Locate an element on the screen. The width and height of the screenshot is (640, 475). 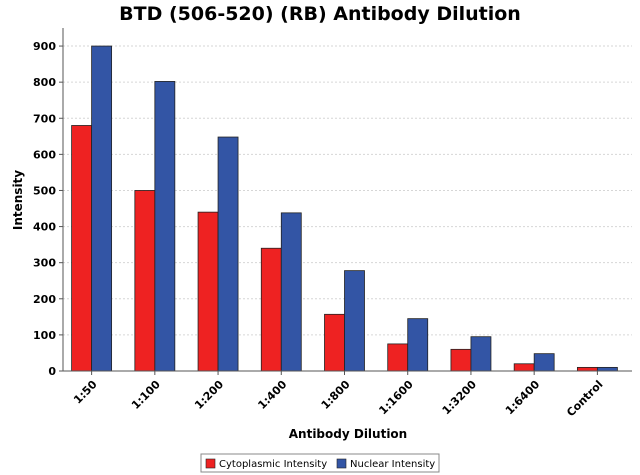
x-tick-label: 1:6400 is located at coordinates (523, 398).